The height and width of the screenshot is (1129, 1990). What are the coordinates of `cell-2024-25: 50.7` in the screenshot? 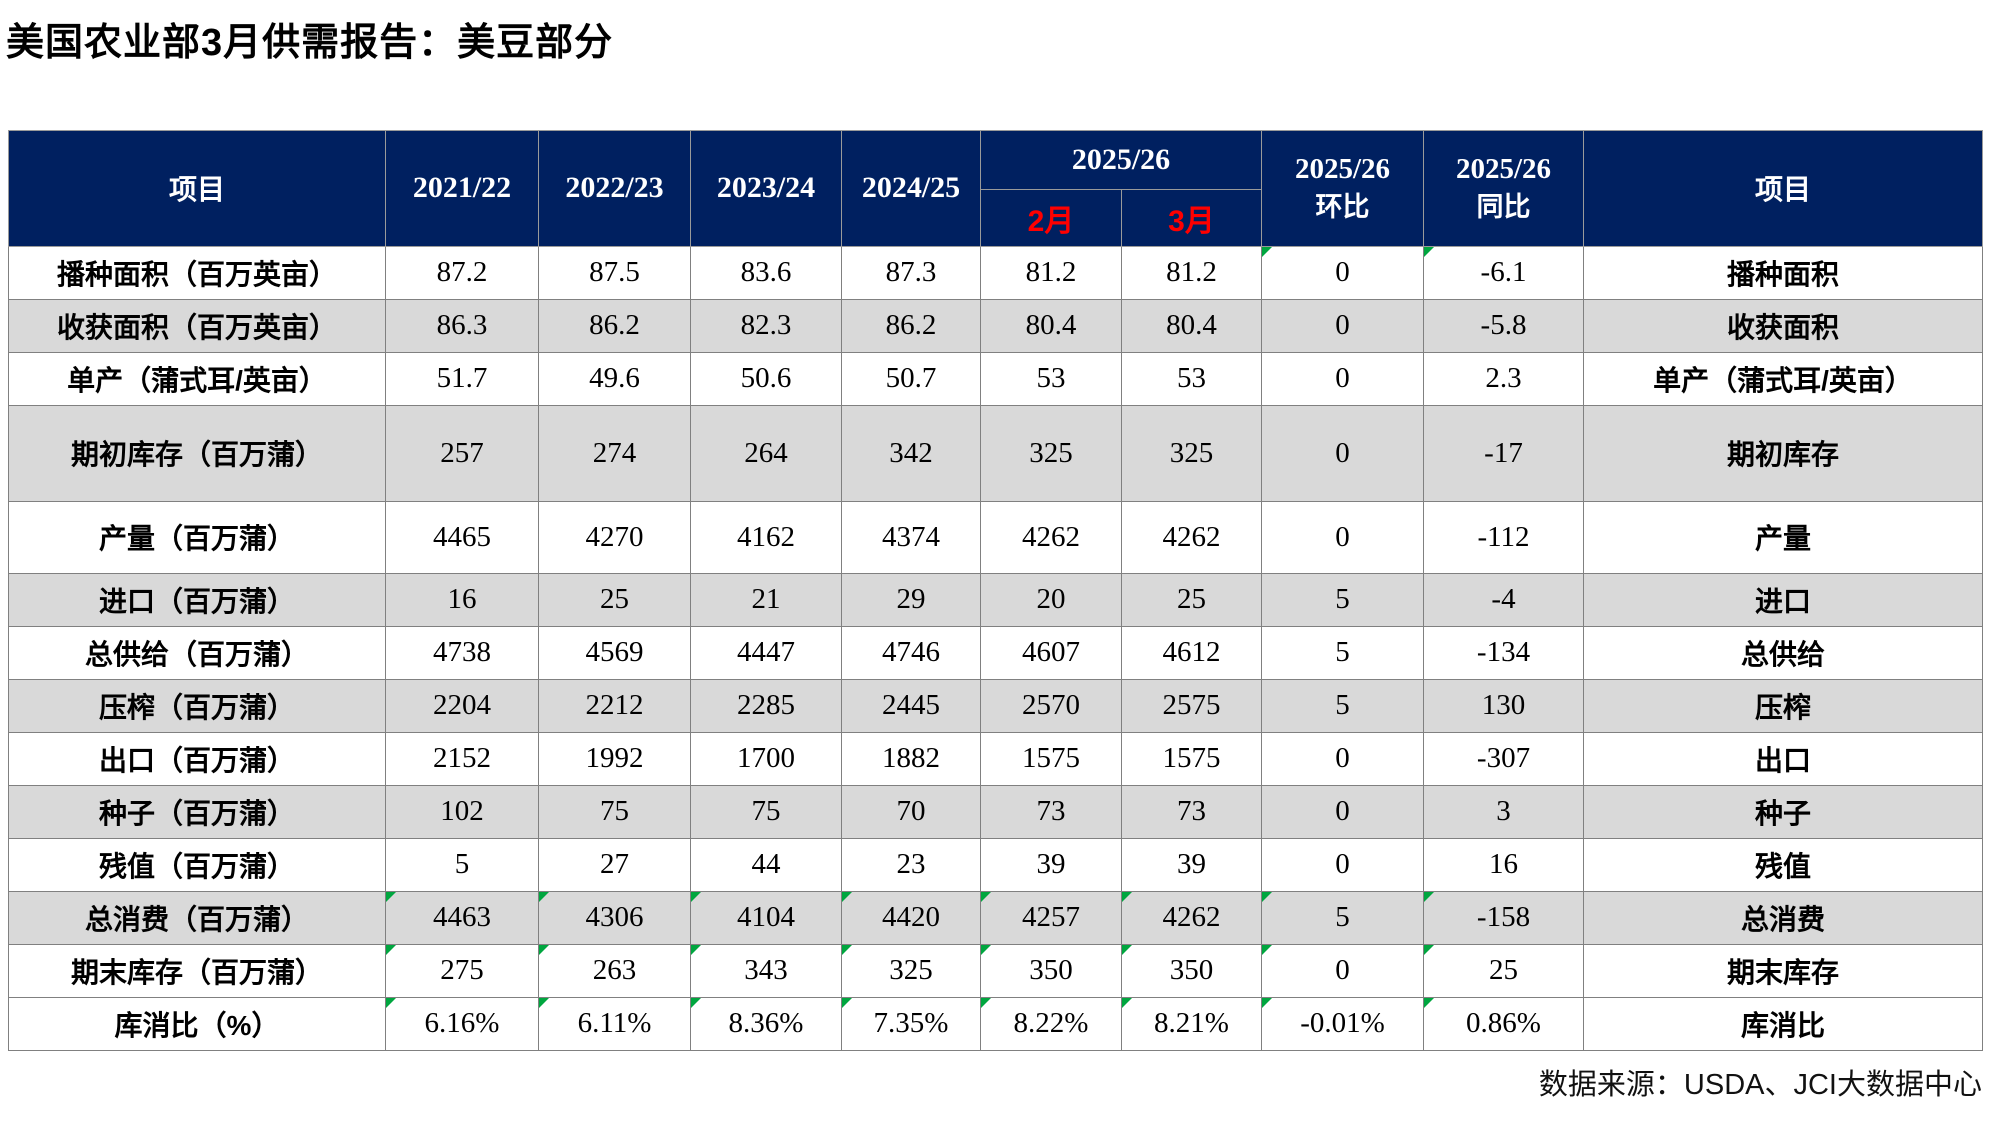 It's located at (911, 378).